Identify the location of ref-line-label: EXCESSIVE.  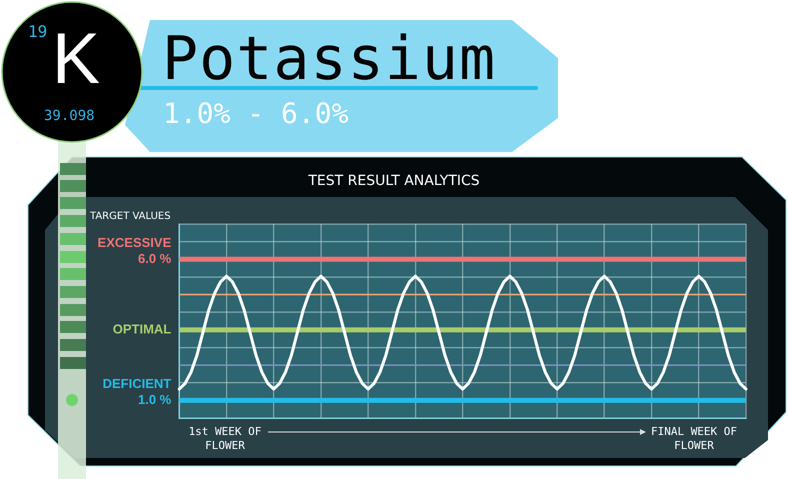
(135, 242).